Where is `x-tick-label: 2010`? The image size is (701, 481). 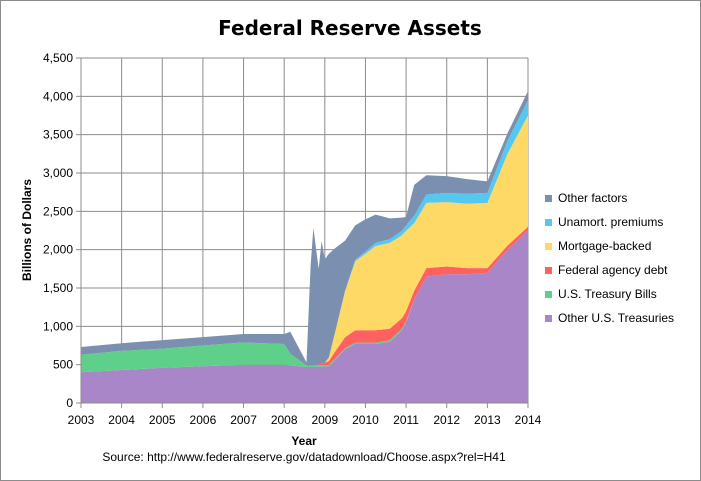
x-tick-label: 2010 is located at coordinates (365, 420).